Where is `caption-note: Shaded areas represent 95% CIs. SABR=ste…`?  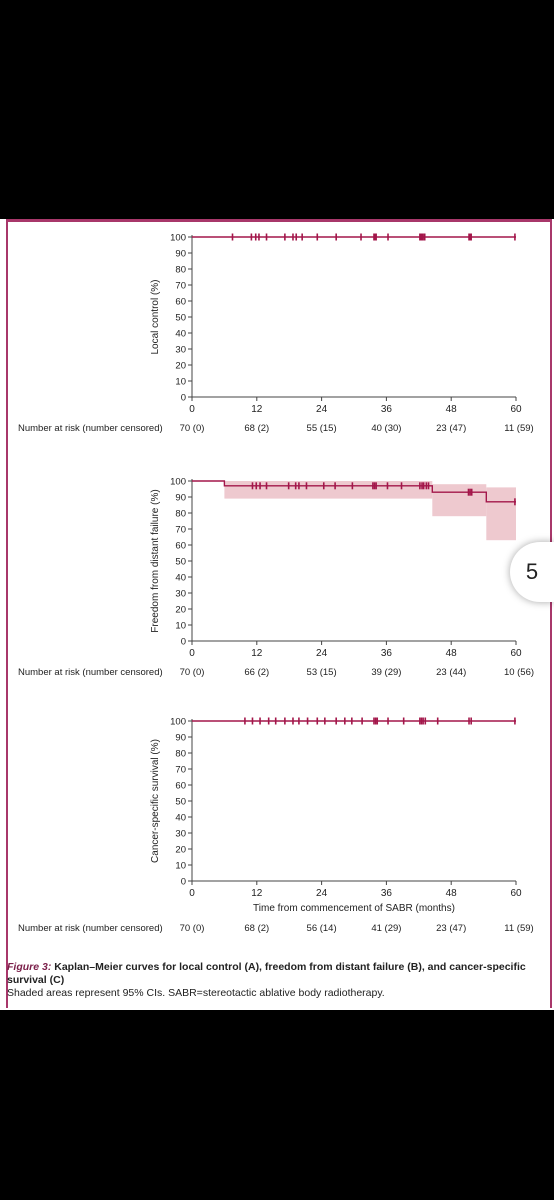 caption-note: Shaded areas represent 95% CIs. SABR=ste… is located at coordinates (196, 993).